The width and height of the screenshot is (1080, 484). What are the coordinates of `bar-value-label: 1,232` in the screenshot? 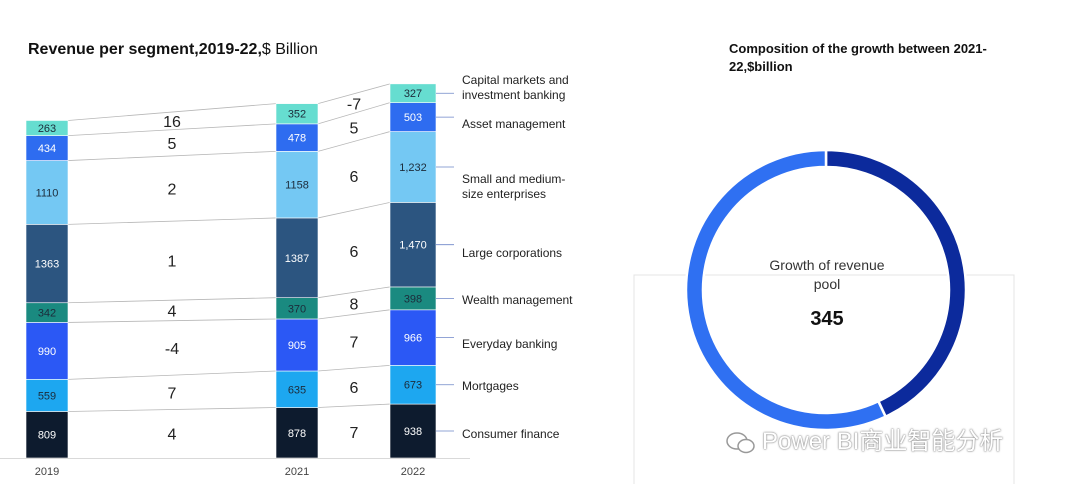 It's located at (413, 168).